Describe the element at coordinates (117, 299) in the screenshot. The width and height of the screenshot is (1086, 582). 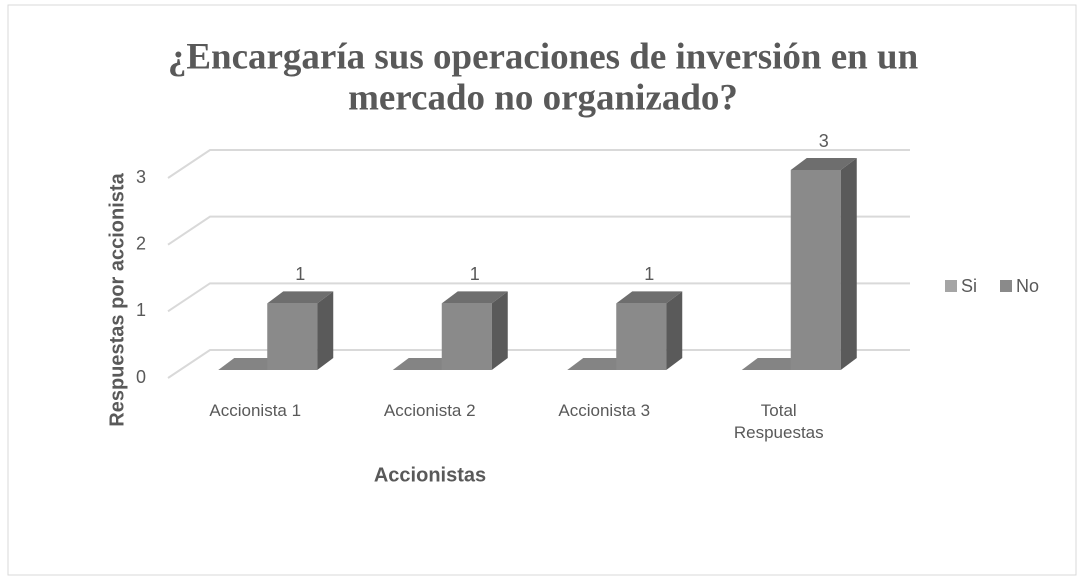
I see `y-axis-label: Respuestas por accionista` at that location.